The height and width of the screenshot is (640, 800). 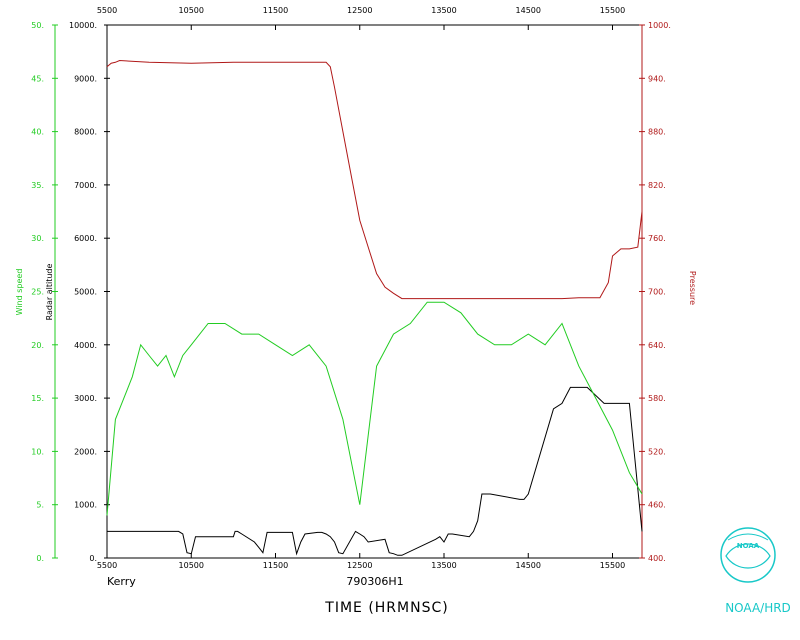 I want to click on pres-tick-label: 700., so click(x=657, y=292).